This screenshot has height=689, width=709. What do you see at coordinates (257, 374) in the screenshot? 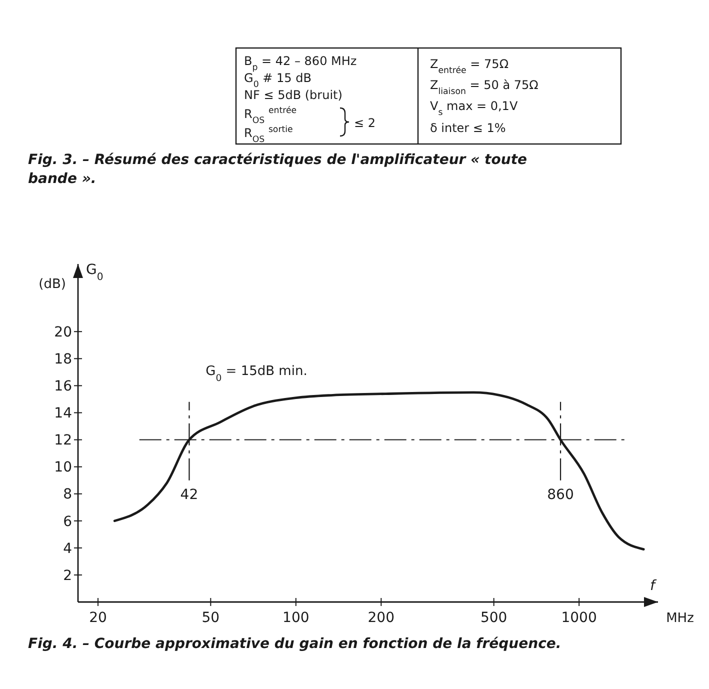
I see `annotation: G$_{0}$ = 15dB min.` at bounding box center [257, 374].